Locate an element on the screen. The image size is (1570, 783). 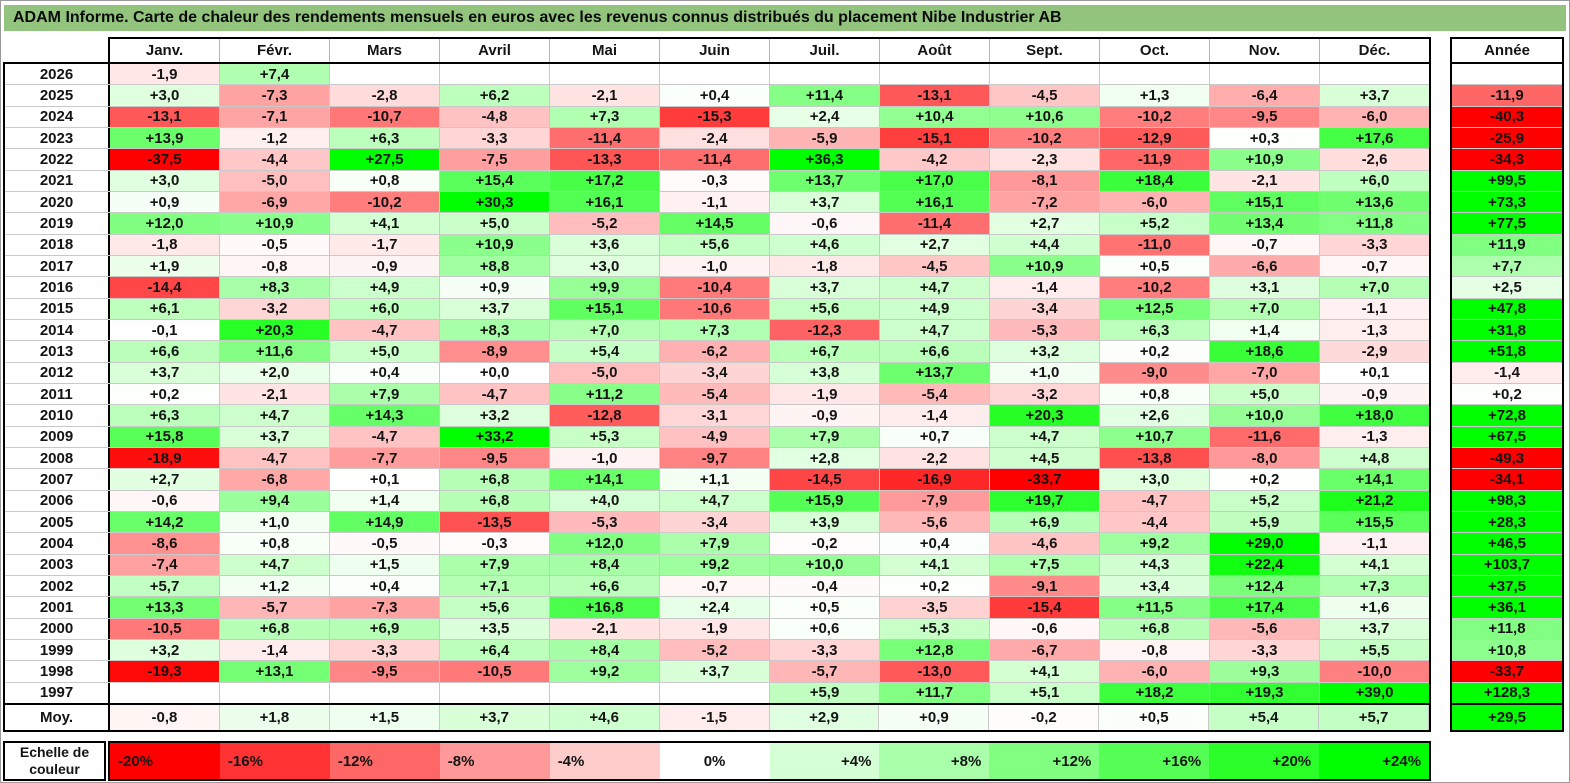
heatmap-cell: -0,5 is located at coordinates (275, 244).